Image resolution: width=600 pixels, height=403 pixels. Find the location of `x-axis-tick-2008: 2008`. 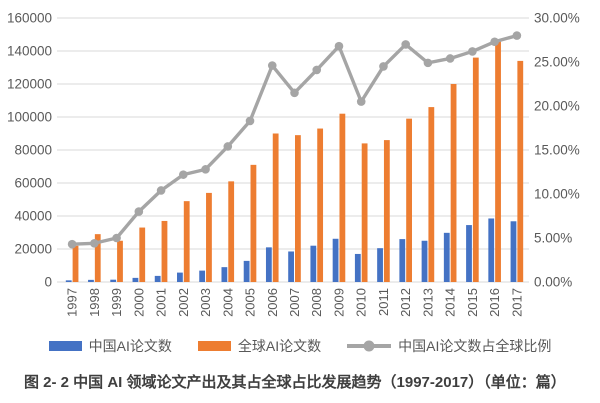

x-axis-tick-2008: 2008 is located at coordinates (316, 302).